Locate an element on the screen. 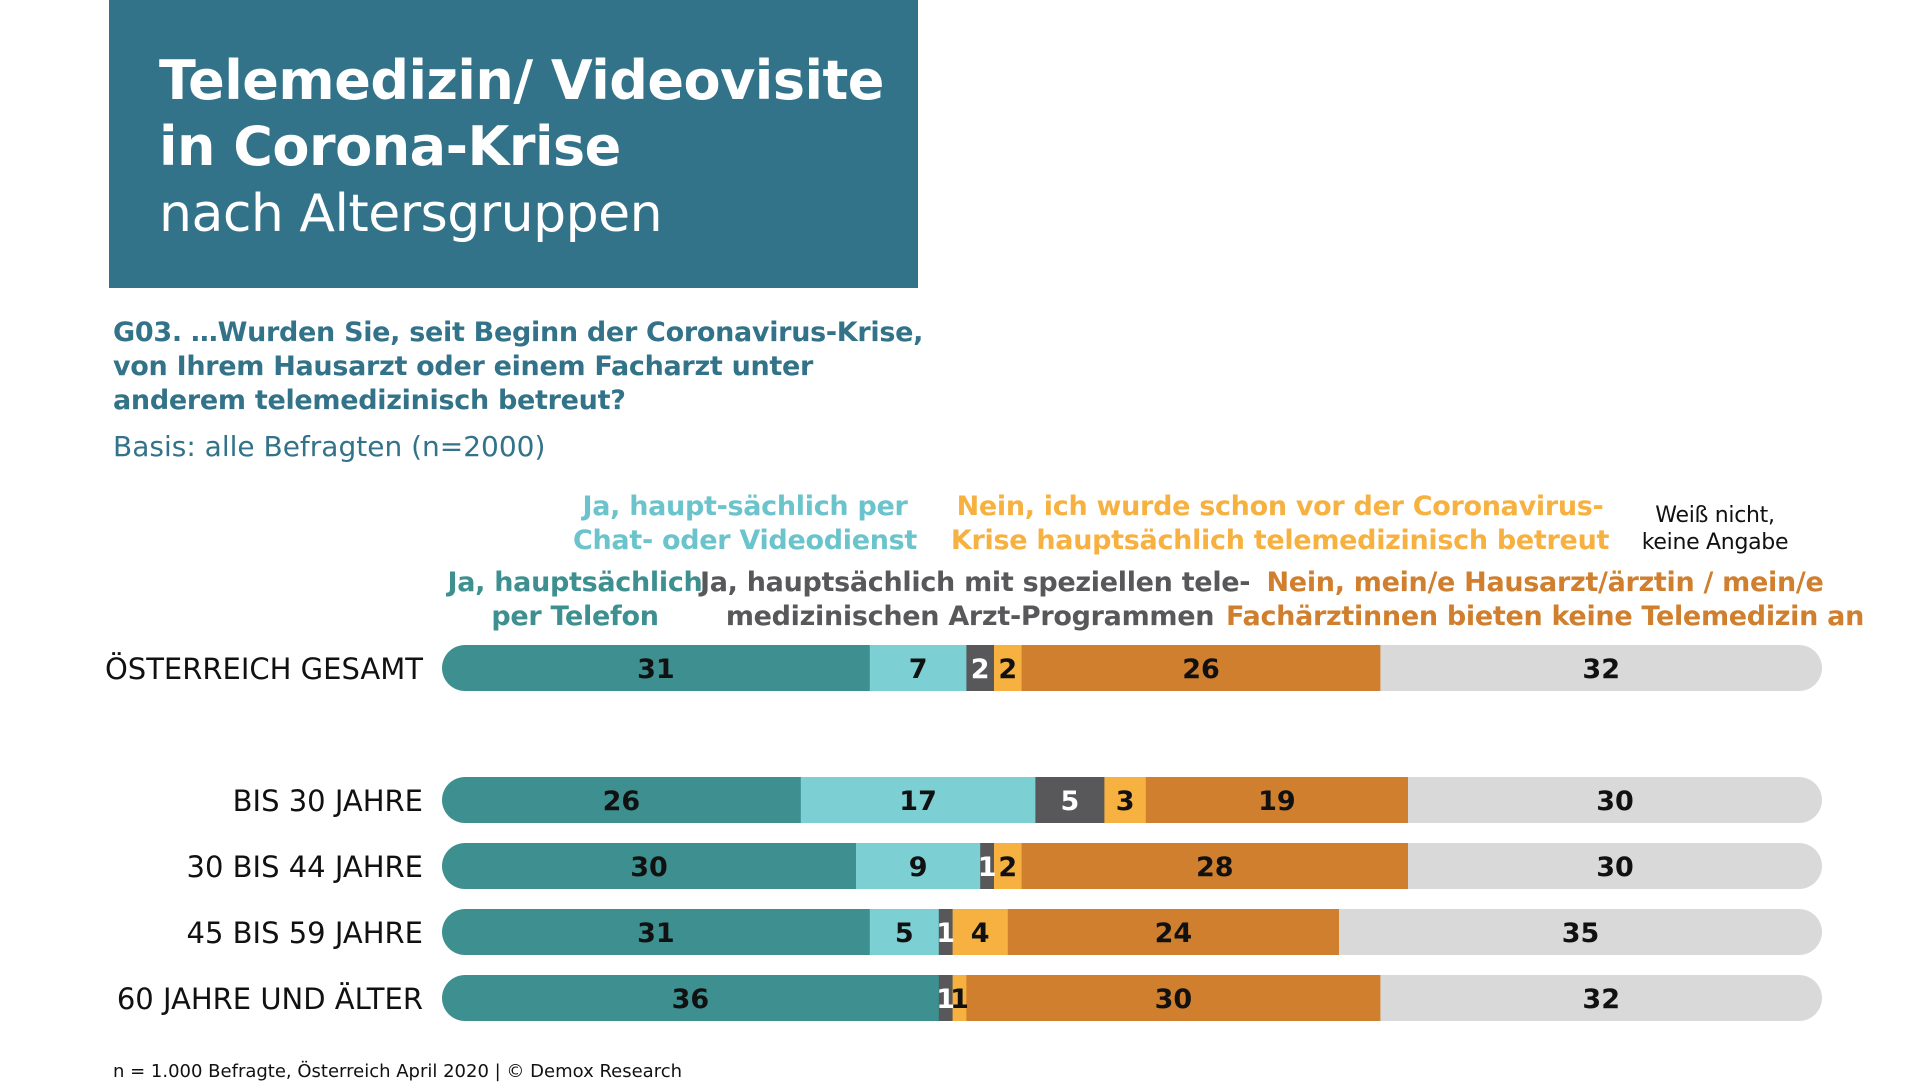 Image resolution: width=1920 pixels, height=1082 pixels. bar-value-label: 36 is located at coordinates (691, 999).